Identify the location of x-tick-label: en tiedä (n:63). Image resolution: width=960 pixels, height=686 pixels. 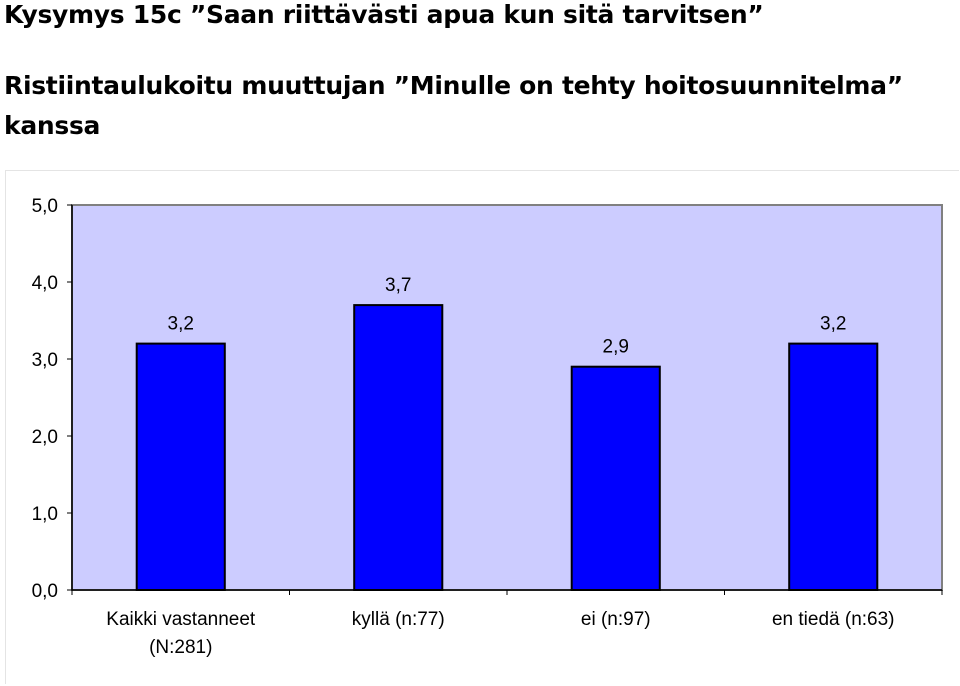
(833, 619).